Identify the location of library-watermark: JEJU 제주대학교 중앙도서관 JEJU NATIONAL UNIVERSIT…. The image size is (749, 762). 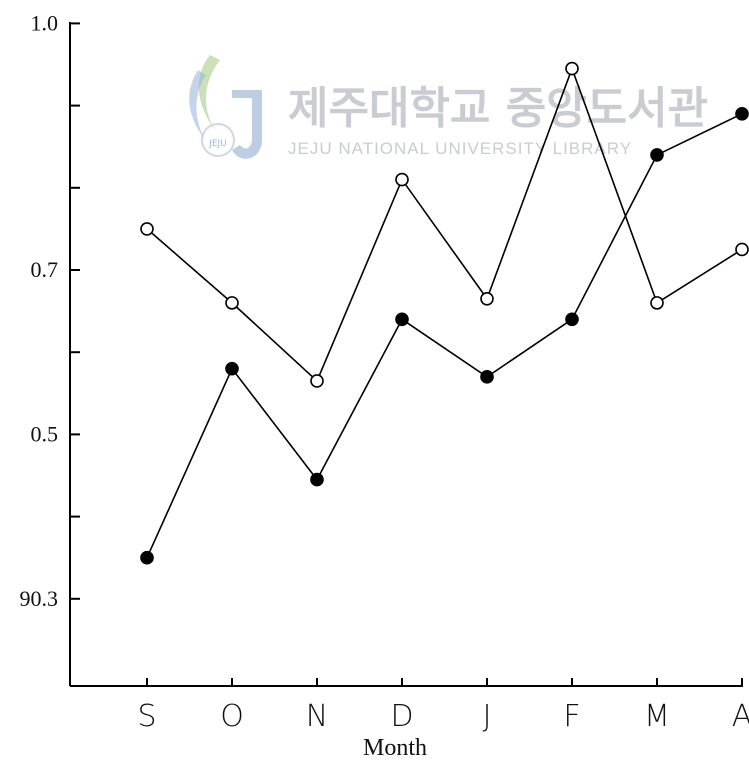
(448, 107).